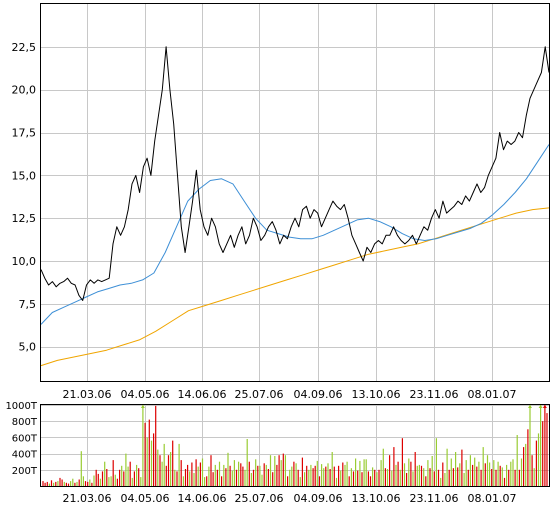 This screenshot has height=512, width=550. I want to click on volume-y-tick-labels: 200T 400T 600T 800T 1000T, so click(21, 439).